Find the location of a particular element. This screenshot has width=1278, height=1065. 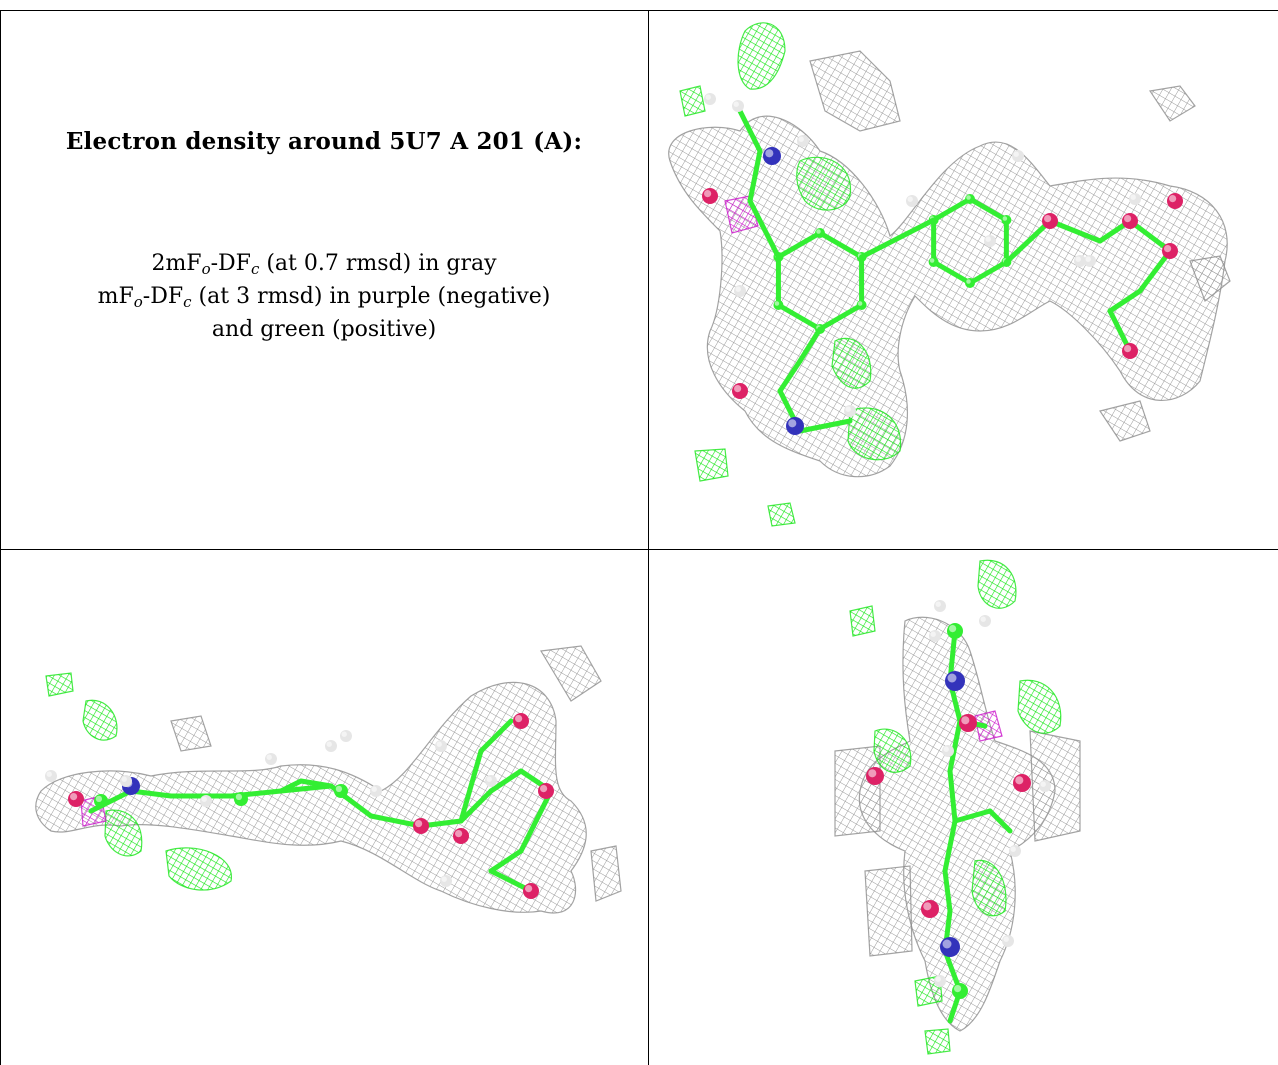

table-left-border is located at coordinates (0, 537).